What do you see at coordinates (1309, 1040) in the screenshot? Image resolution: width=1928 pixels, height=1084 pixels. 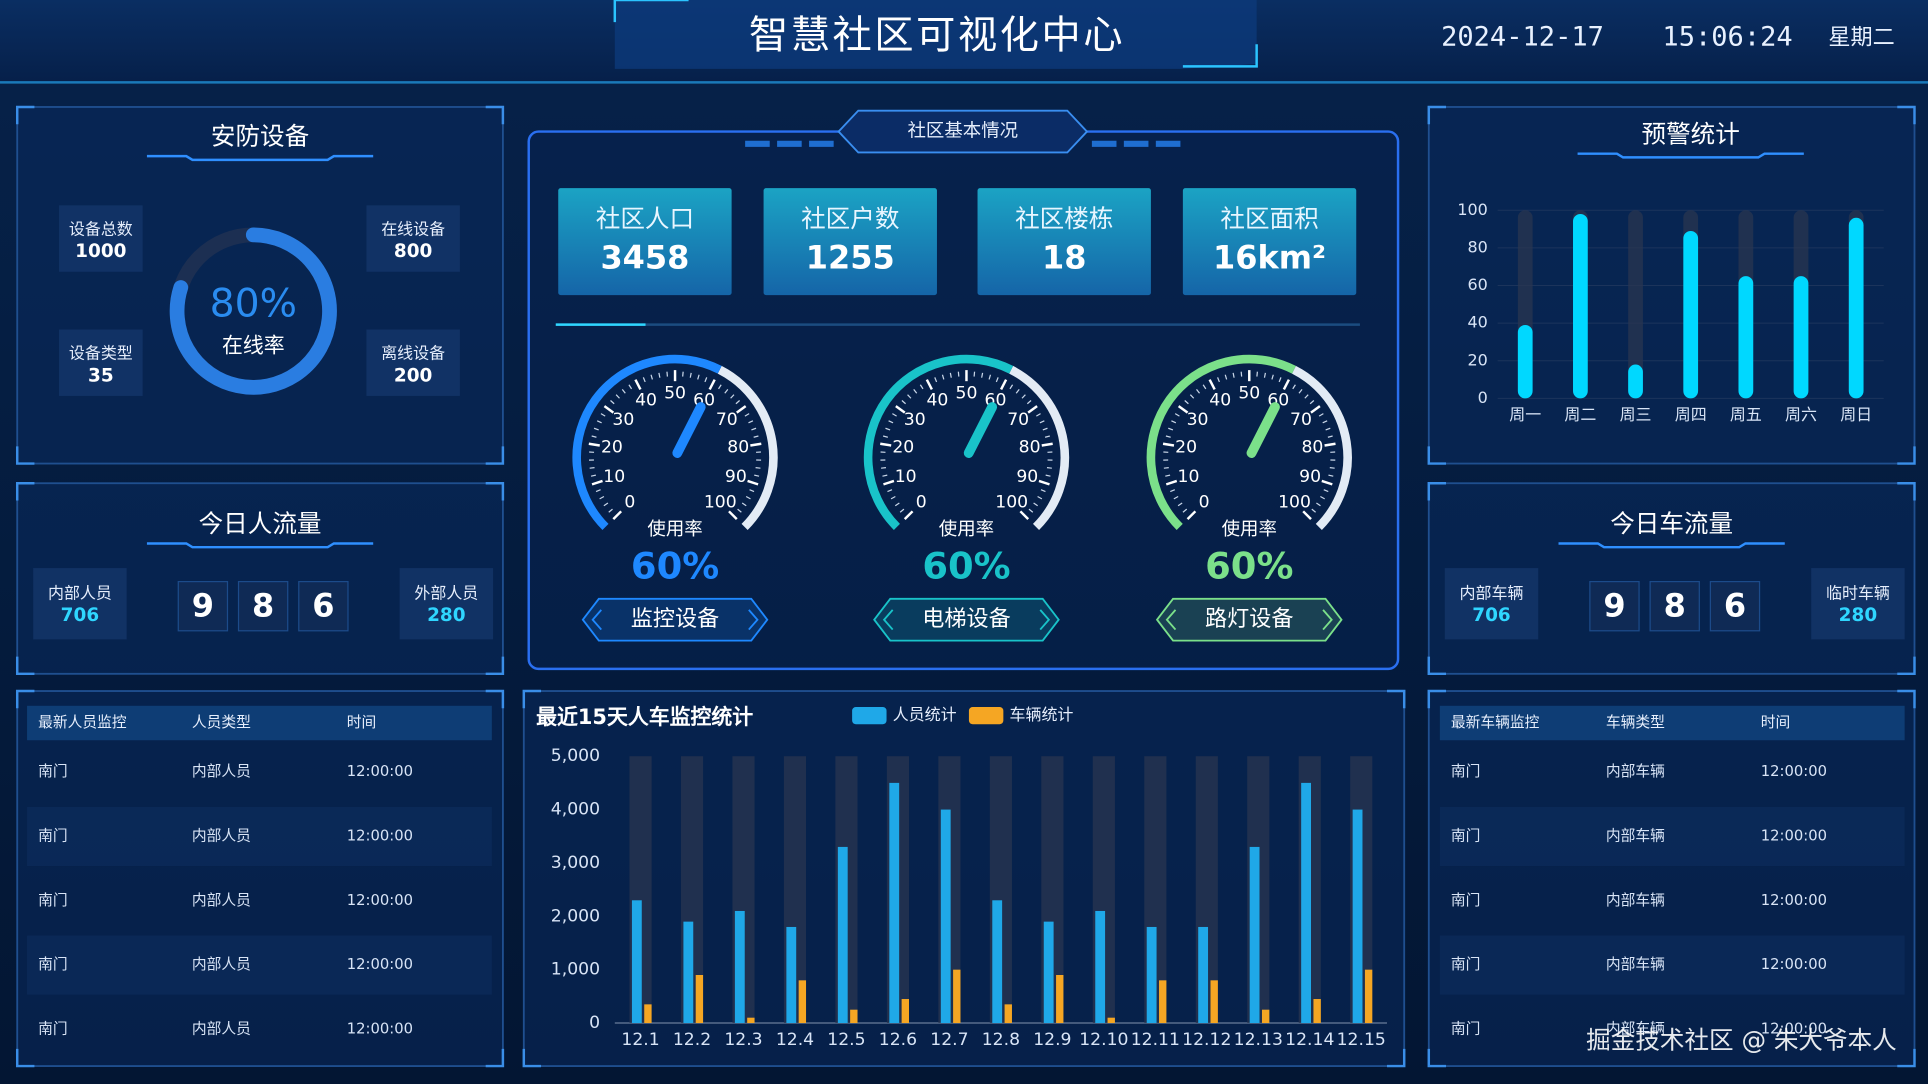 I see `x-tick-label: 12.14` at bounding box center [1309, 1040].